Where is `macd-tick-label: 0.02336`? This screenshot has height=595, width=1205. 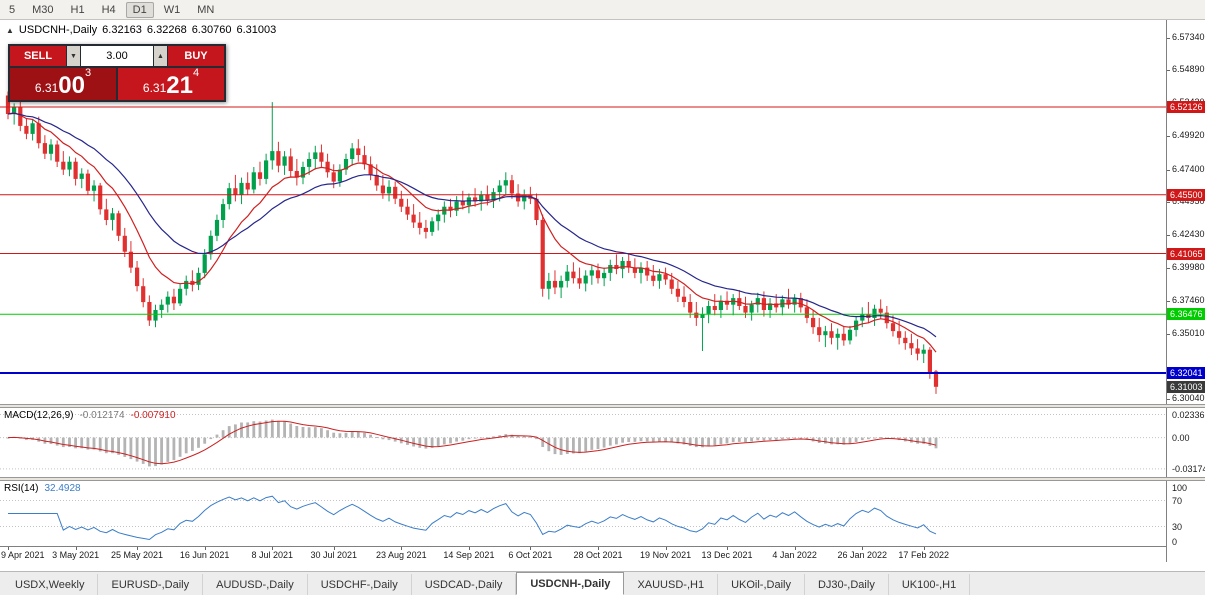 macd-tick-label: 0.02336 is located at coordinates (1188, 414).